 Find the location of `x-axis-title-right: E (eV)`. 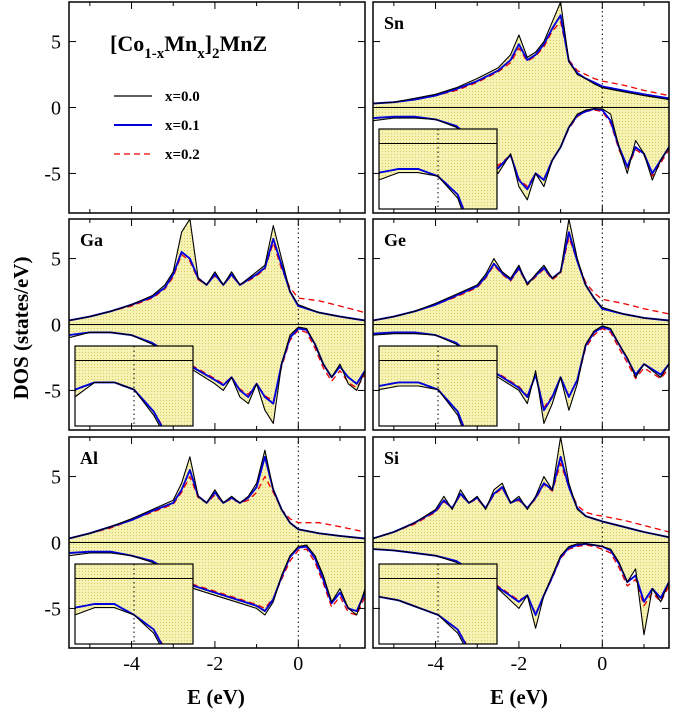

x-axis-title-right: E (eV) is located at coordinates (519, 697).